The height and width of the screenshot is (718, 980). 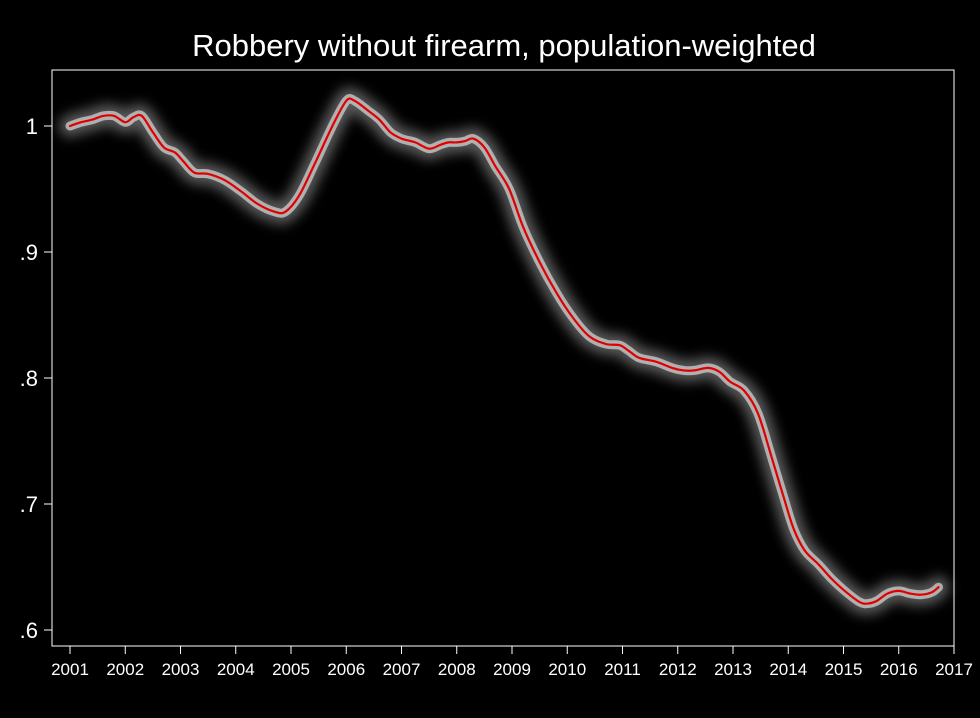 What do you see at coordinates (70, 669) in the screenshot?
I see `x-tick-label: 2001` at bounding box center [70, 669].